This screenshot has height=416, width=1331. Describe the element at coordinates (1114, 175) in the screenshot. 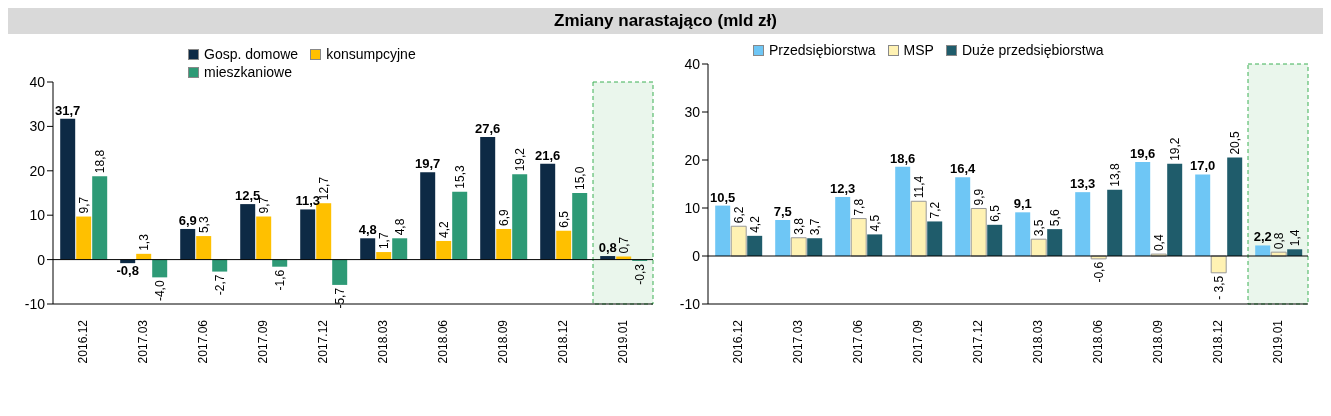

I see `data-label: 13,8` at that location.